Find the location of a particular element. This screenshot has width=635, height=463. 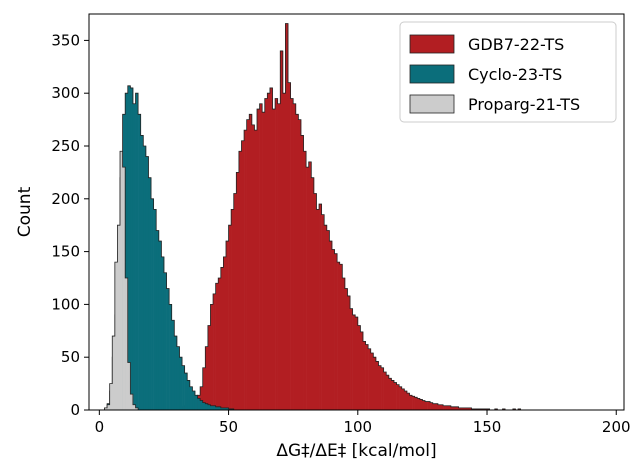

x-axis: 0 50 100 150 200 is located at coordinates (363, 423).